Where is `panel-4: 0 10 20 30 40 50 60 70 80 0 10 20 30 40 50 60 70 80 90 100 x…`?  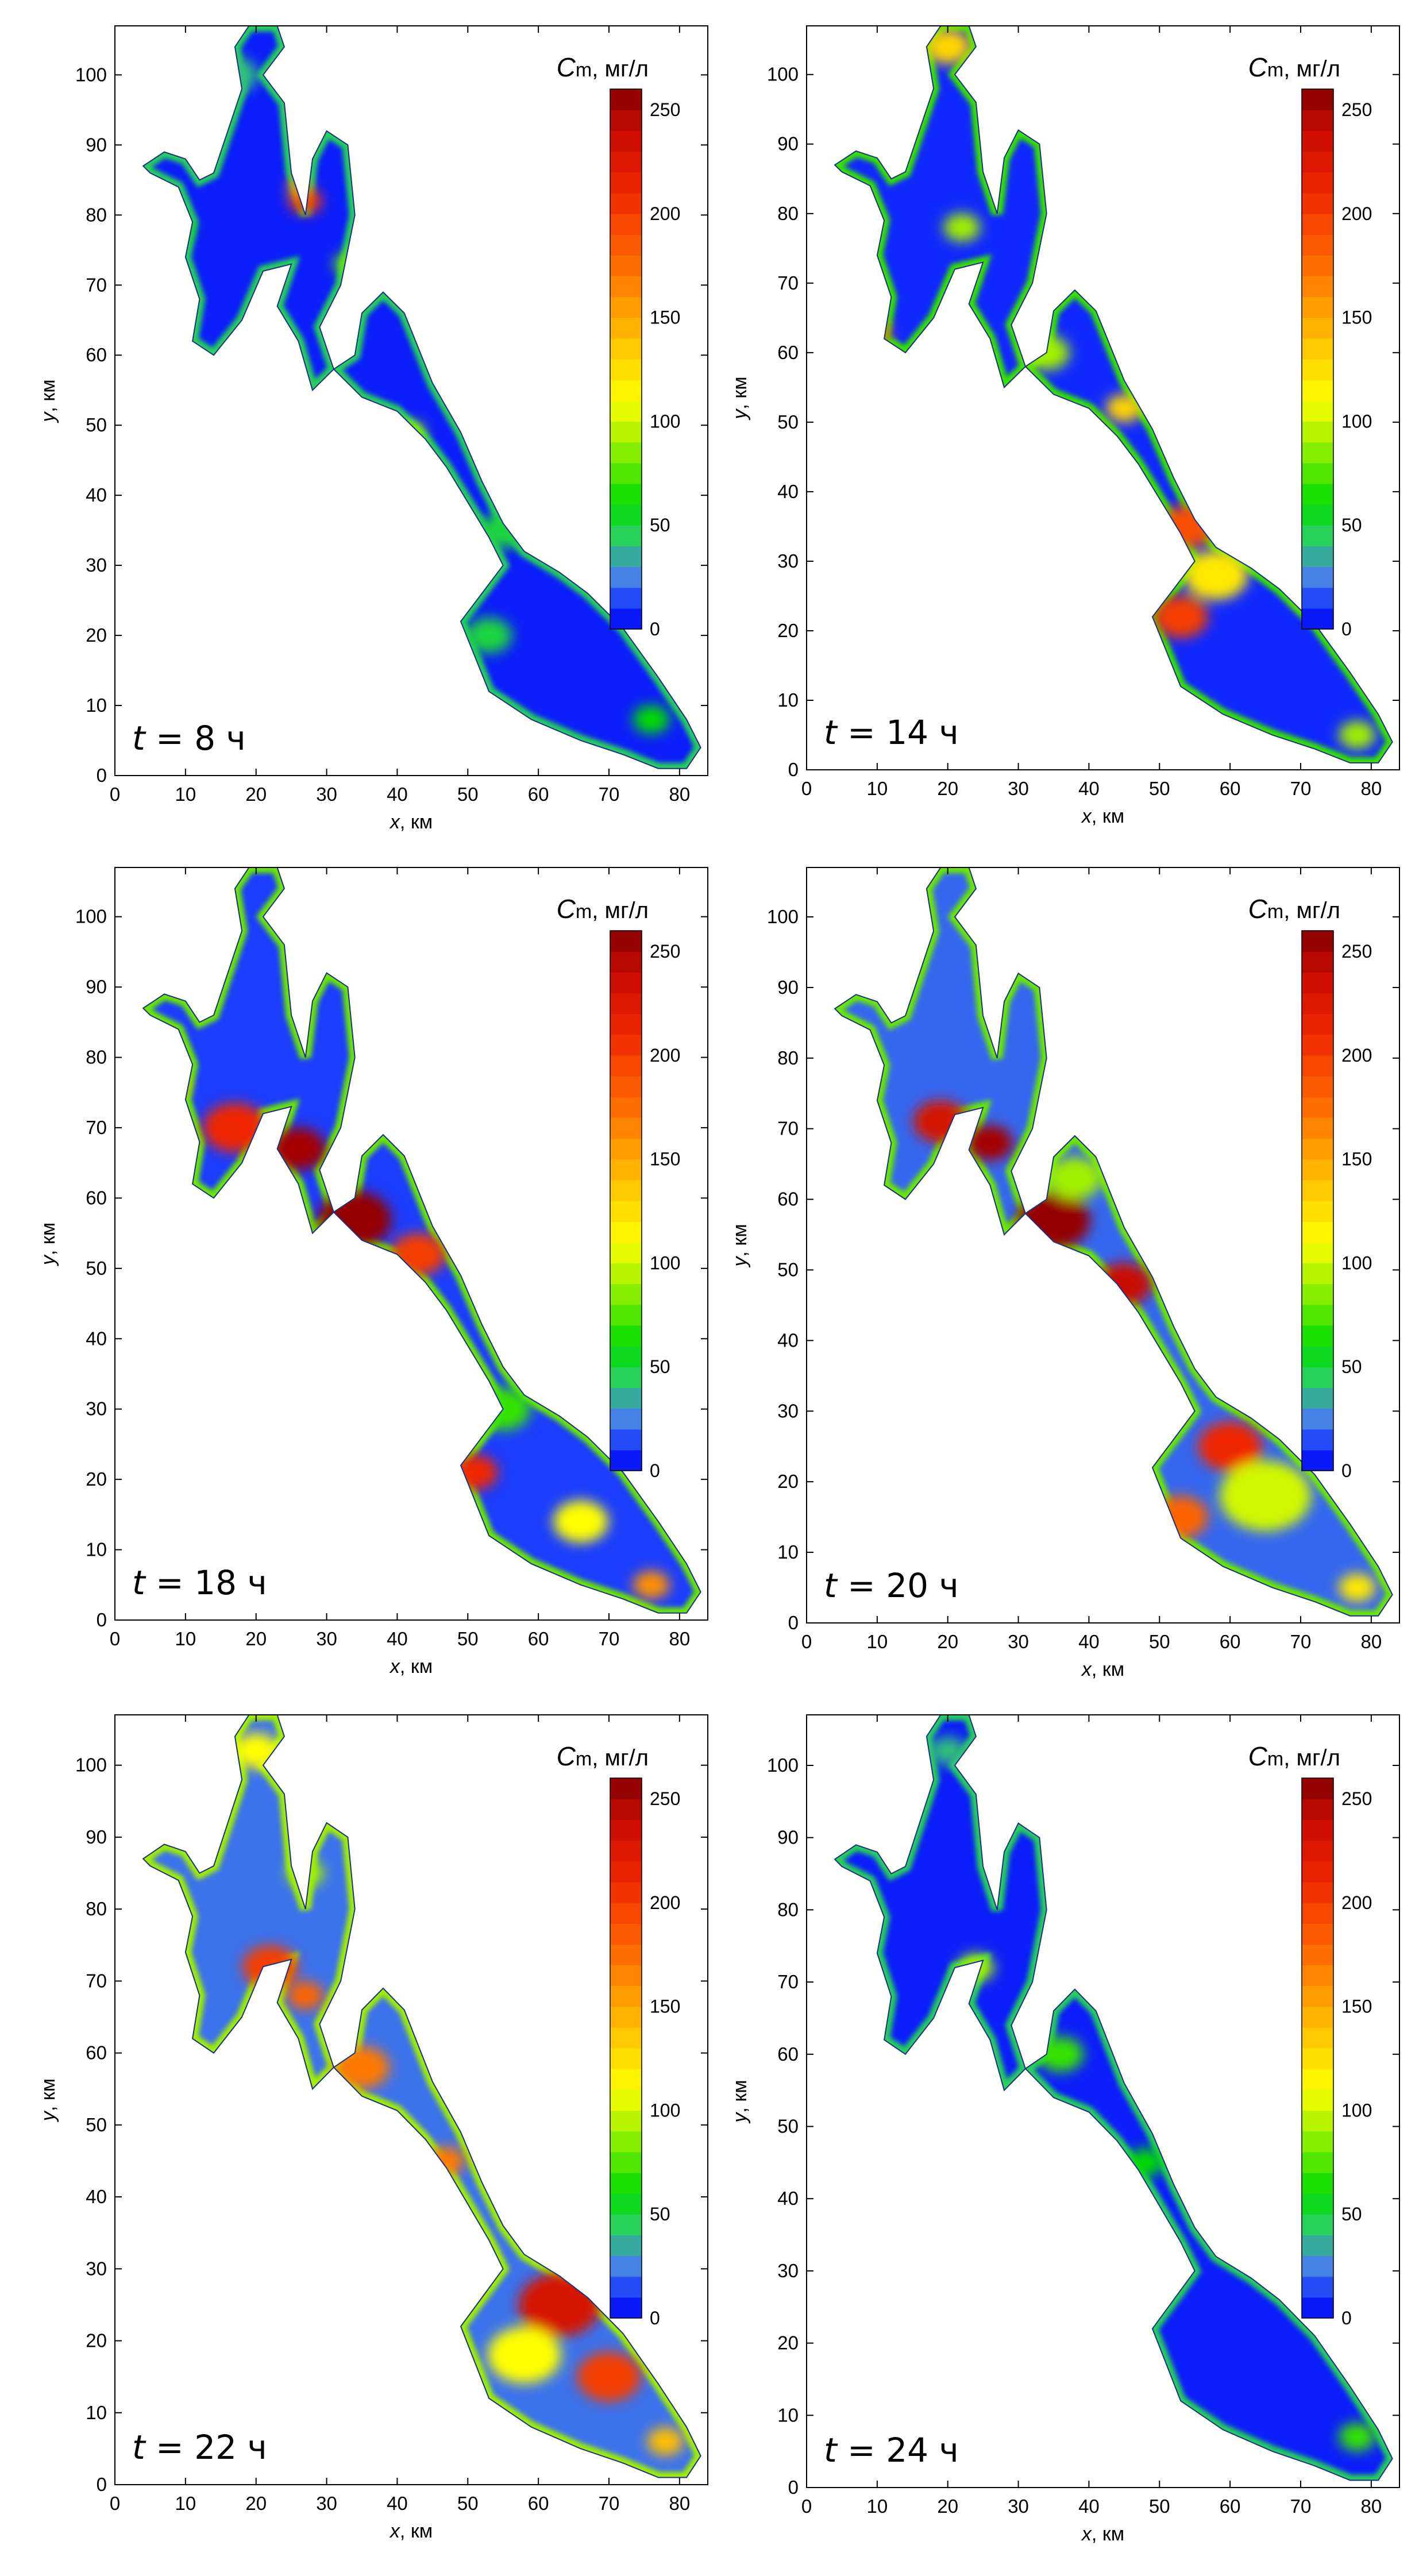 panel-4: 0 10 20 30 40 50 60 70 80 0 10 20 30 40 50 60 70 80 90 100 x… is located at coordinates (1064, 1273).